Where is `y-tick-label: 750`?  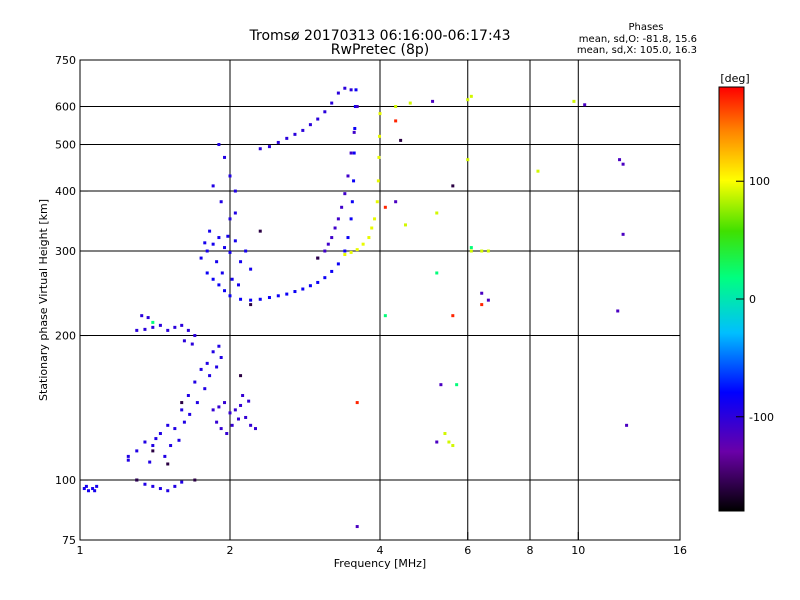
y-tick-label: 750 is located at coordinates (65, 60).